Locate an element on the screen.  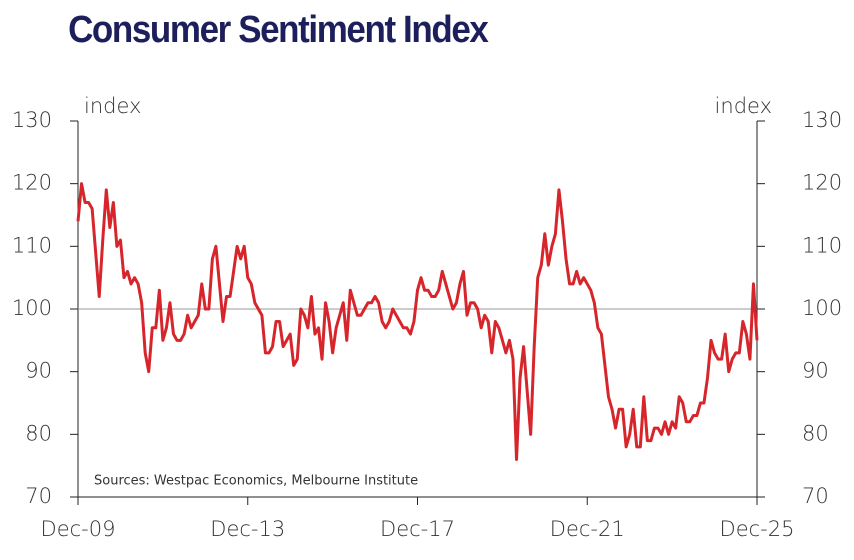
x-tick-label: Dec-13 is located at coordinates (247, 529).